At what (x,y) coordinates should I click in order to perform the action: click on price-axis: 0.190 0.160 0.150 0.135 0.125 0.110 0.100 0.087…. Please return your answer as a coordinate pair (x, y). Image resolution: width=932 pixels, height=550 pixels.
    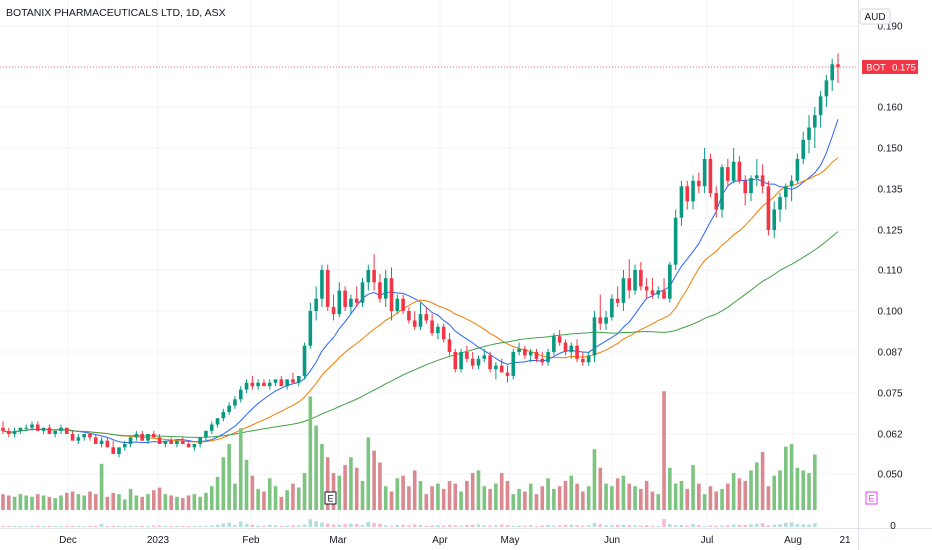
    Looking at the image, I should click on (889, 277).